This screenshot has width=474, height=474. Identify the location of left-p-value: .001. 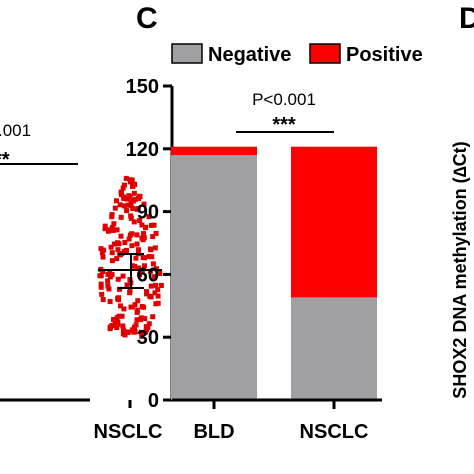
(15, 130).